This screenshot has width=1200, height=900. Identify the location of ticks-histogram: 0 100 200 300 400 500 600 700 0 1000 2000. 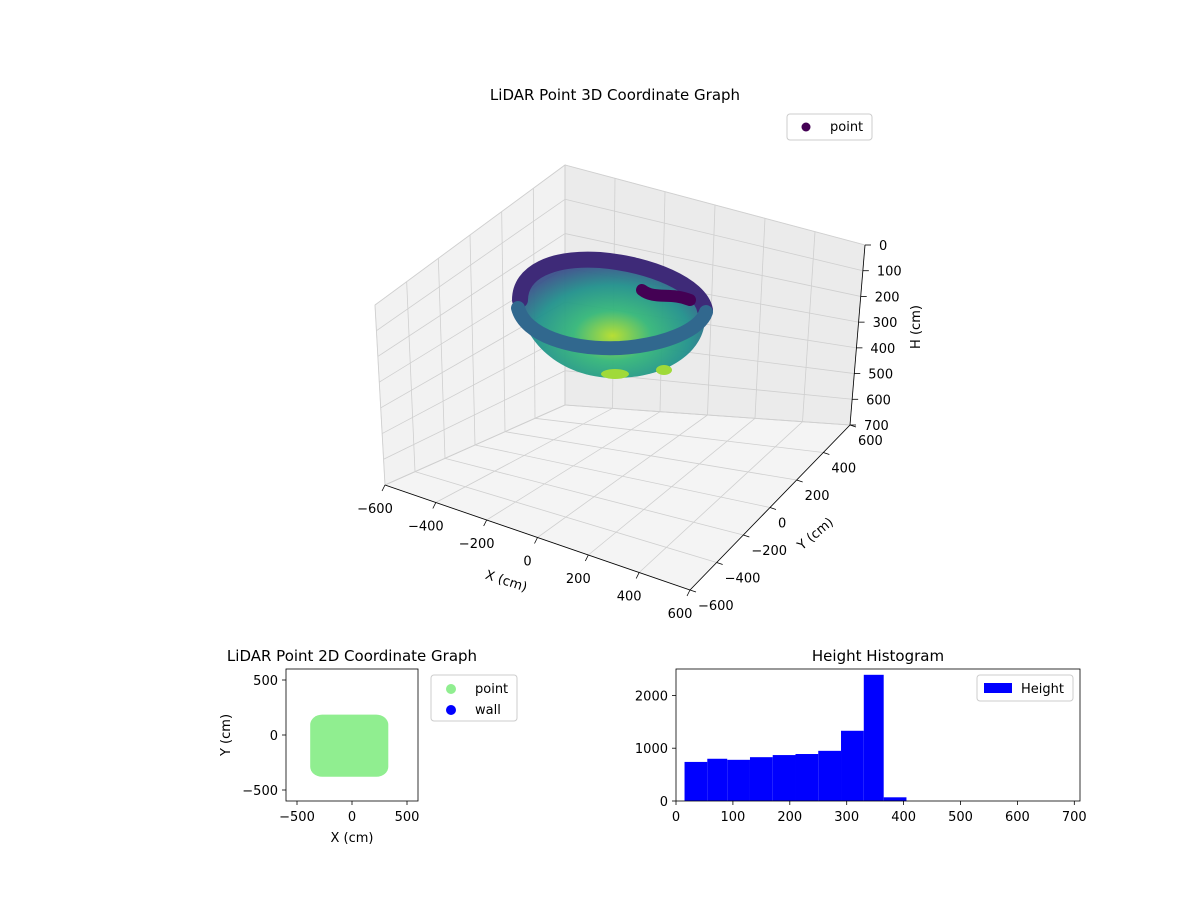
(861, 757).